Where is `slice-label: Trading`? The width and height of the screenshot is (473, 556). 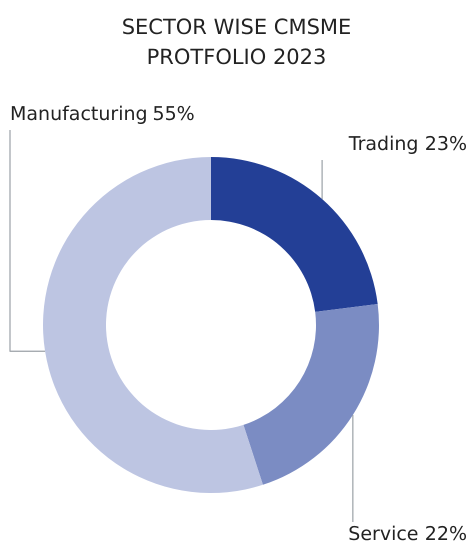 slice-label: Trading is located at coordinates (383, 144).